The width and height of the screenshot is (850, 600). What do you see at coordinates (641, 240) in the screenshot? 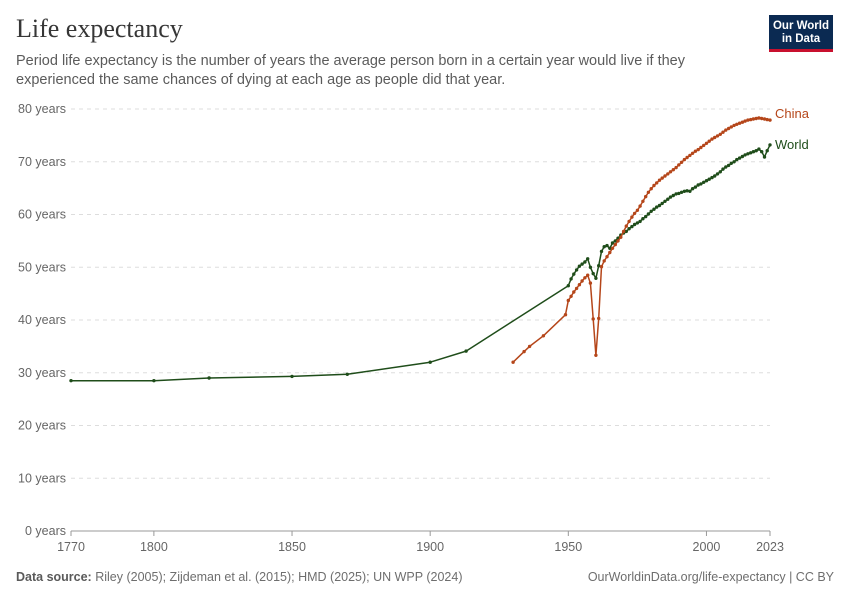
I see `china-line` at bounding box center [641, 240].